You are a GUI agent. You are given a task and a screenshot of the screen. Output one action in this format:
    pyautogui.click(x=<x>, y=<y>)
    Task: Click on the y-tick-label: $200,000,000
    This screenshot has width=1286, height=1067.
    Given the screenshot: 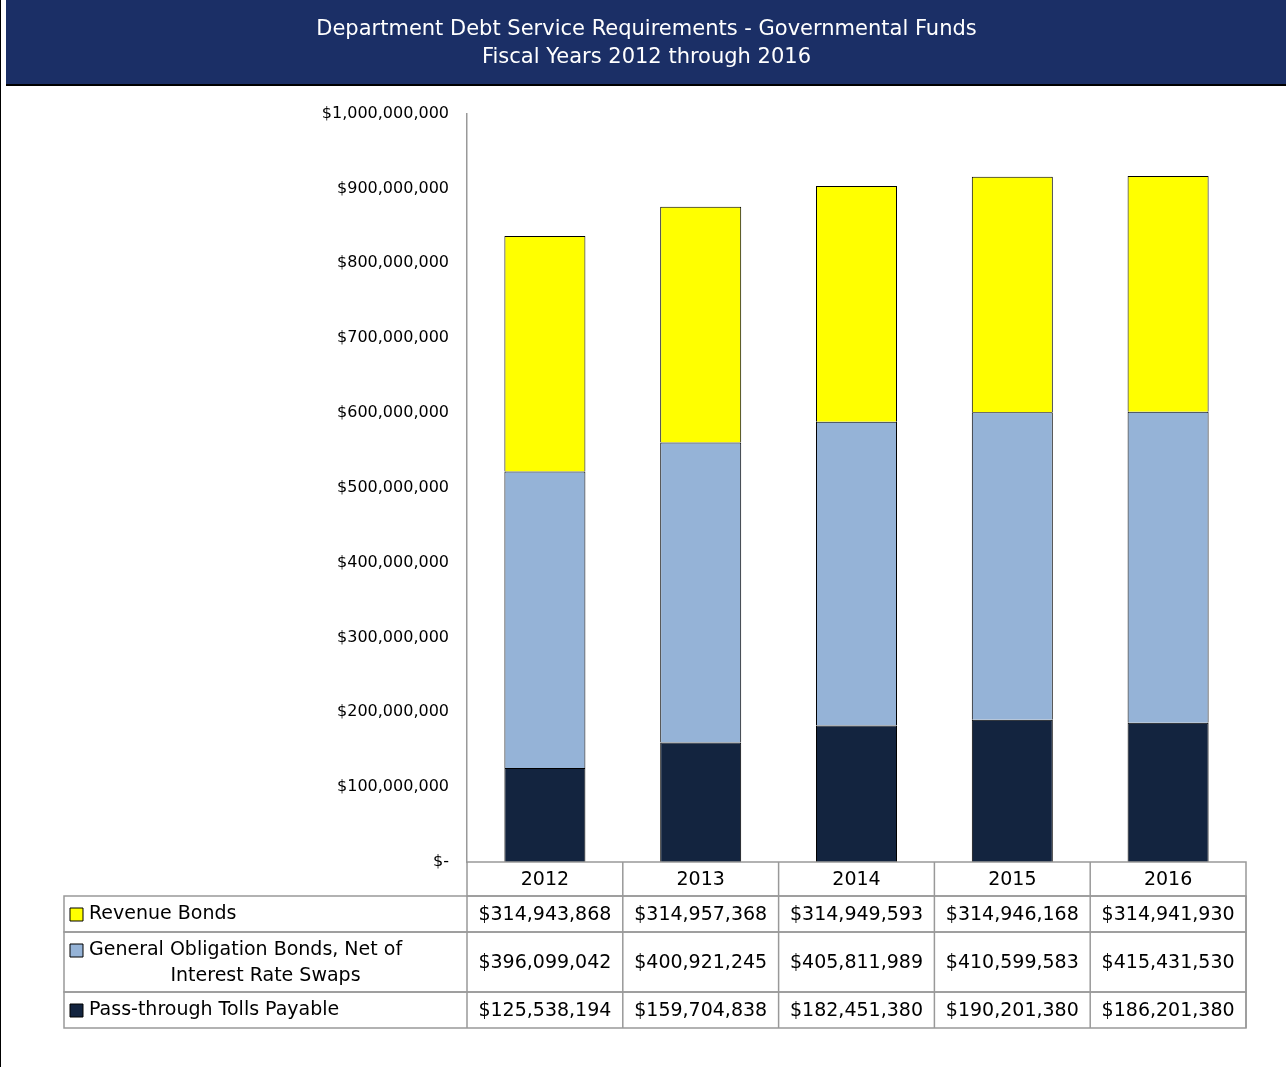 What is the action you would take?
    pyautogui.click(x=393, y=711)
    